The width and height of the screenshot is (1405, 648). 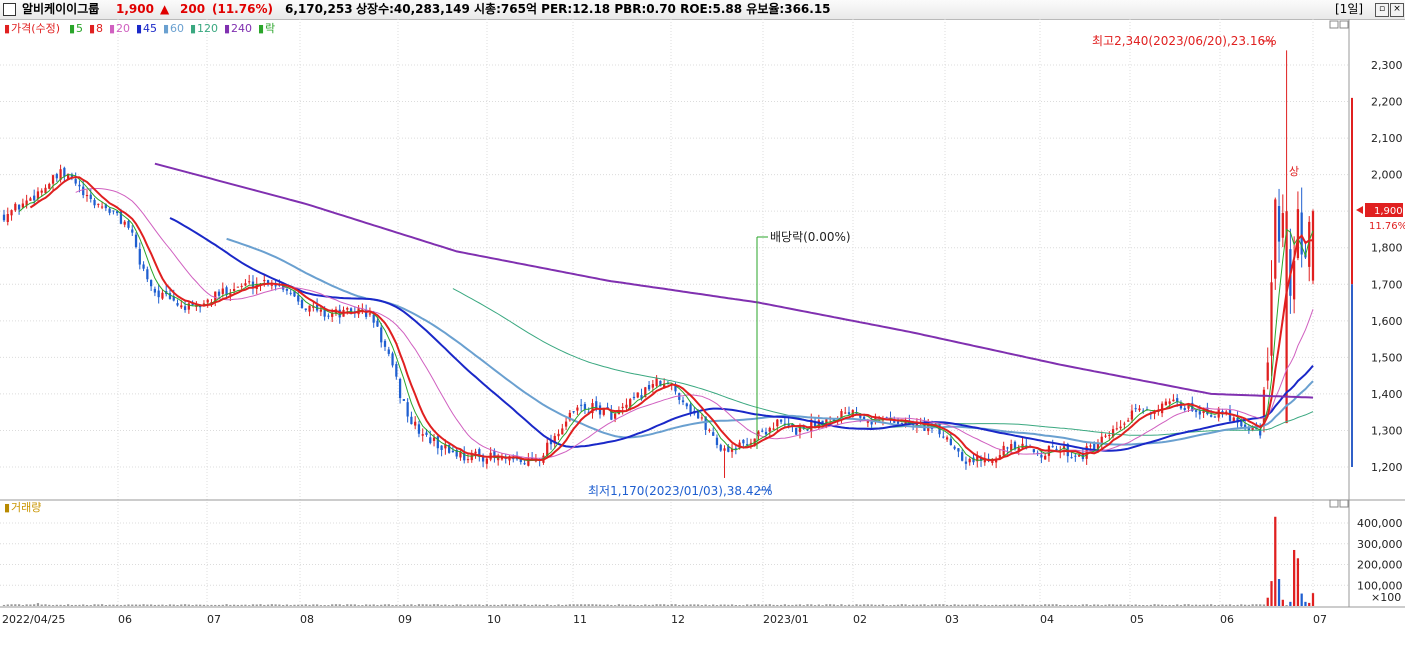 I want to click on volume-value: 6,170,253, so click(x=319, y=9).